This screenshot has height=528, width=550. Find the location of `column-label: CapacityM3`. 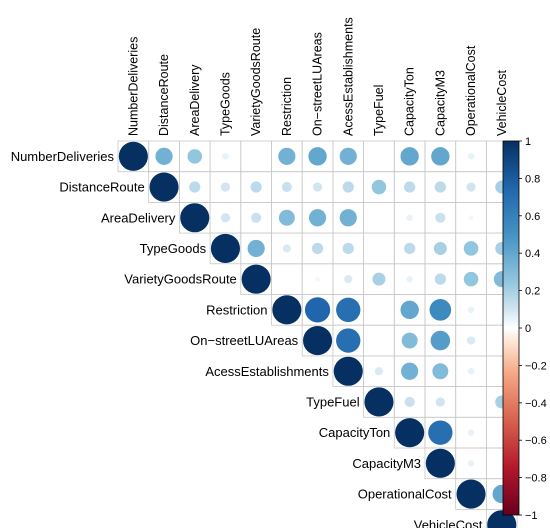

column-label: CapacityM3 is located at coordinates (440, 103).